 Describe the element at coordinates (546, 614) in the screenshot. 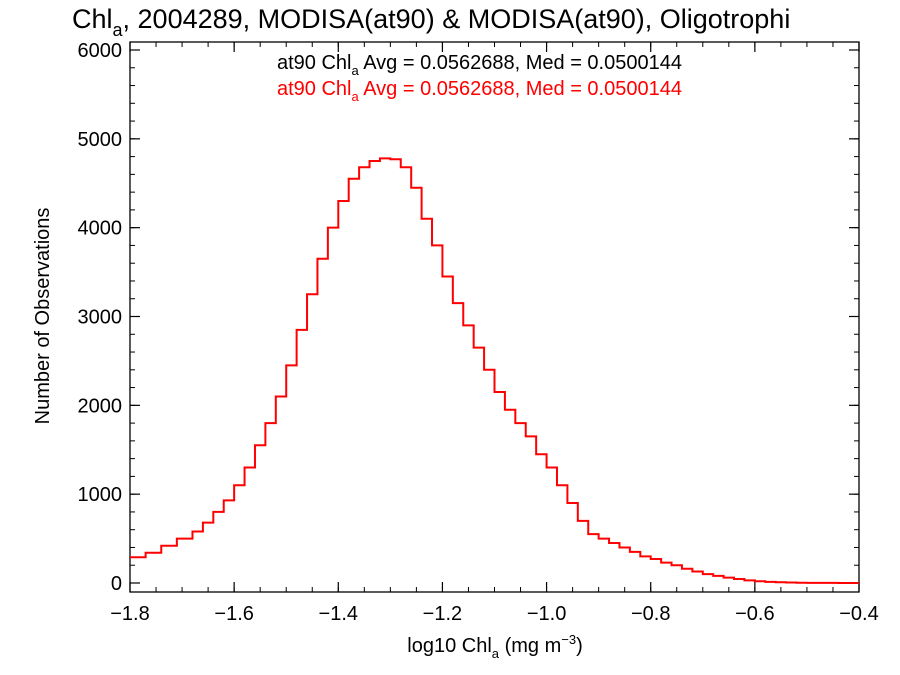

I see `x-tick-label: −1.0` at that location.